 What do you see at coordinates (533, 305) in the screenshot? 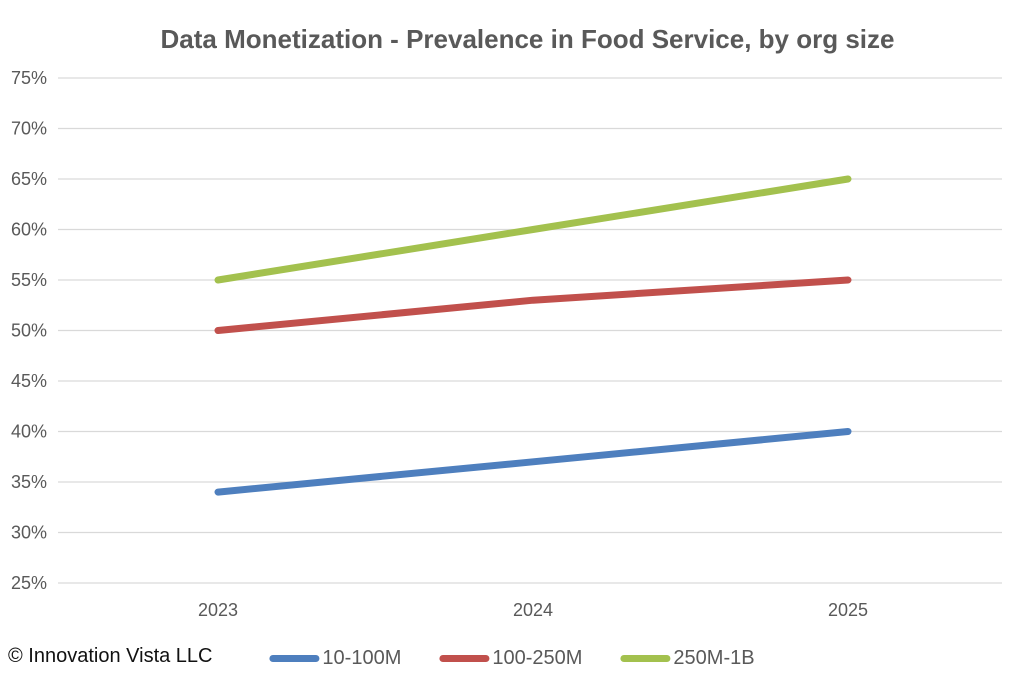
I see `series-line-100-250M` at bounding box center [533, 305].